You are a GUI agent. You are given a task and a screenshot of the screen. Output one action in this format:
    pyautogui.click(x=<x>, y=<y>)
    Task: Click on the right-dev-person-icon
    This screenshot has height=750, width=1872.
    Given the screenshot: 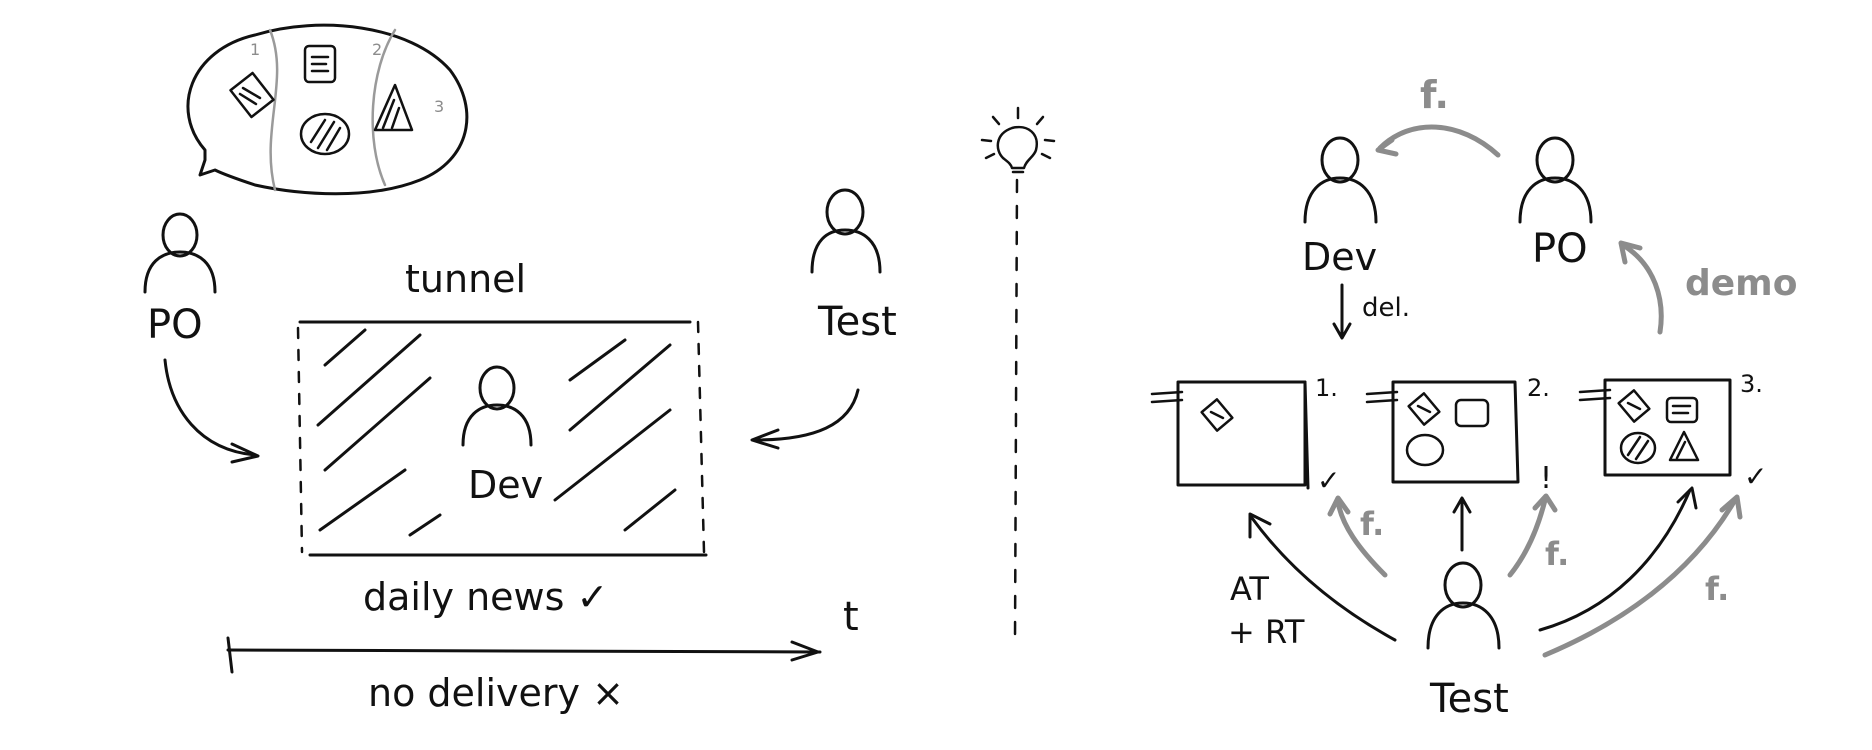 What is the action you would take?
    pyautogui.click(x=1340, y=180)
    